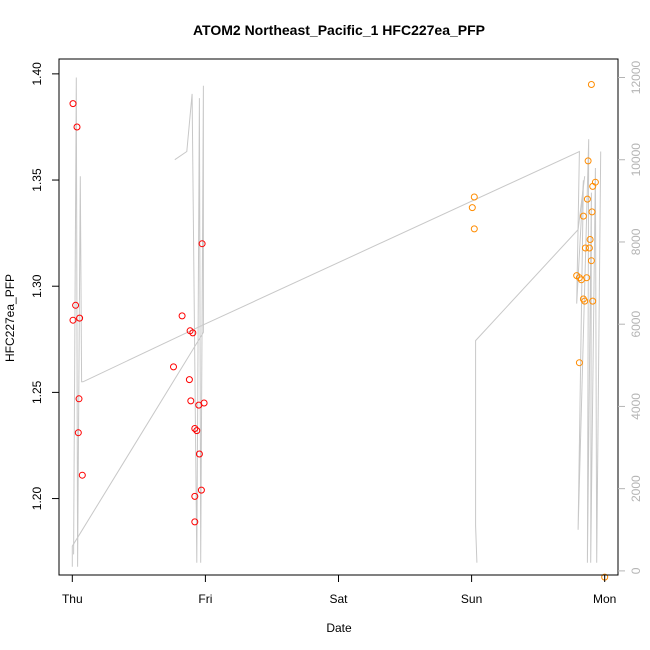  Describe the element at coordinates (37, 499) in the screenshot. I see `y-tick-label: 1.20` at that location.